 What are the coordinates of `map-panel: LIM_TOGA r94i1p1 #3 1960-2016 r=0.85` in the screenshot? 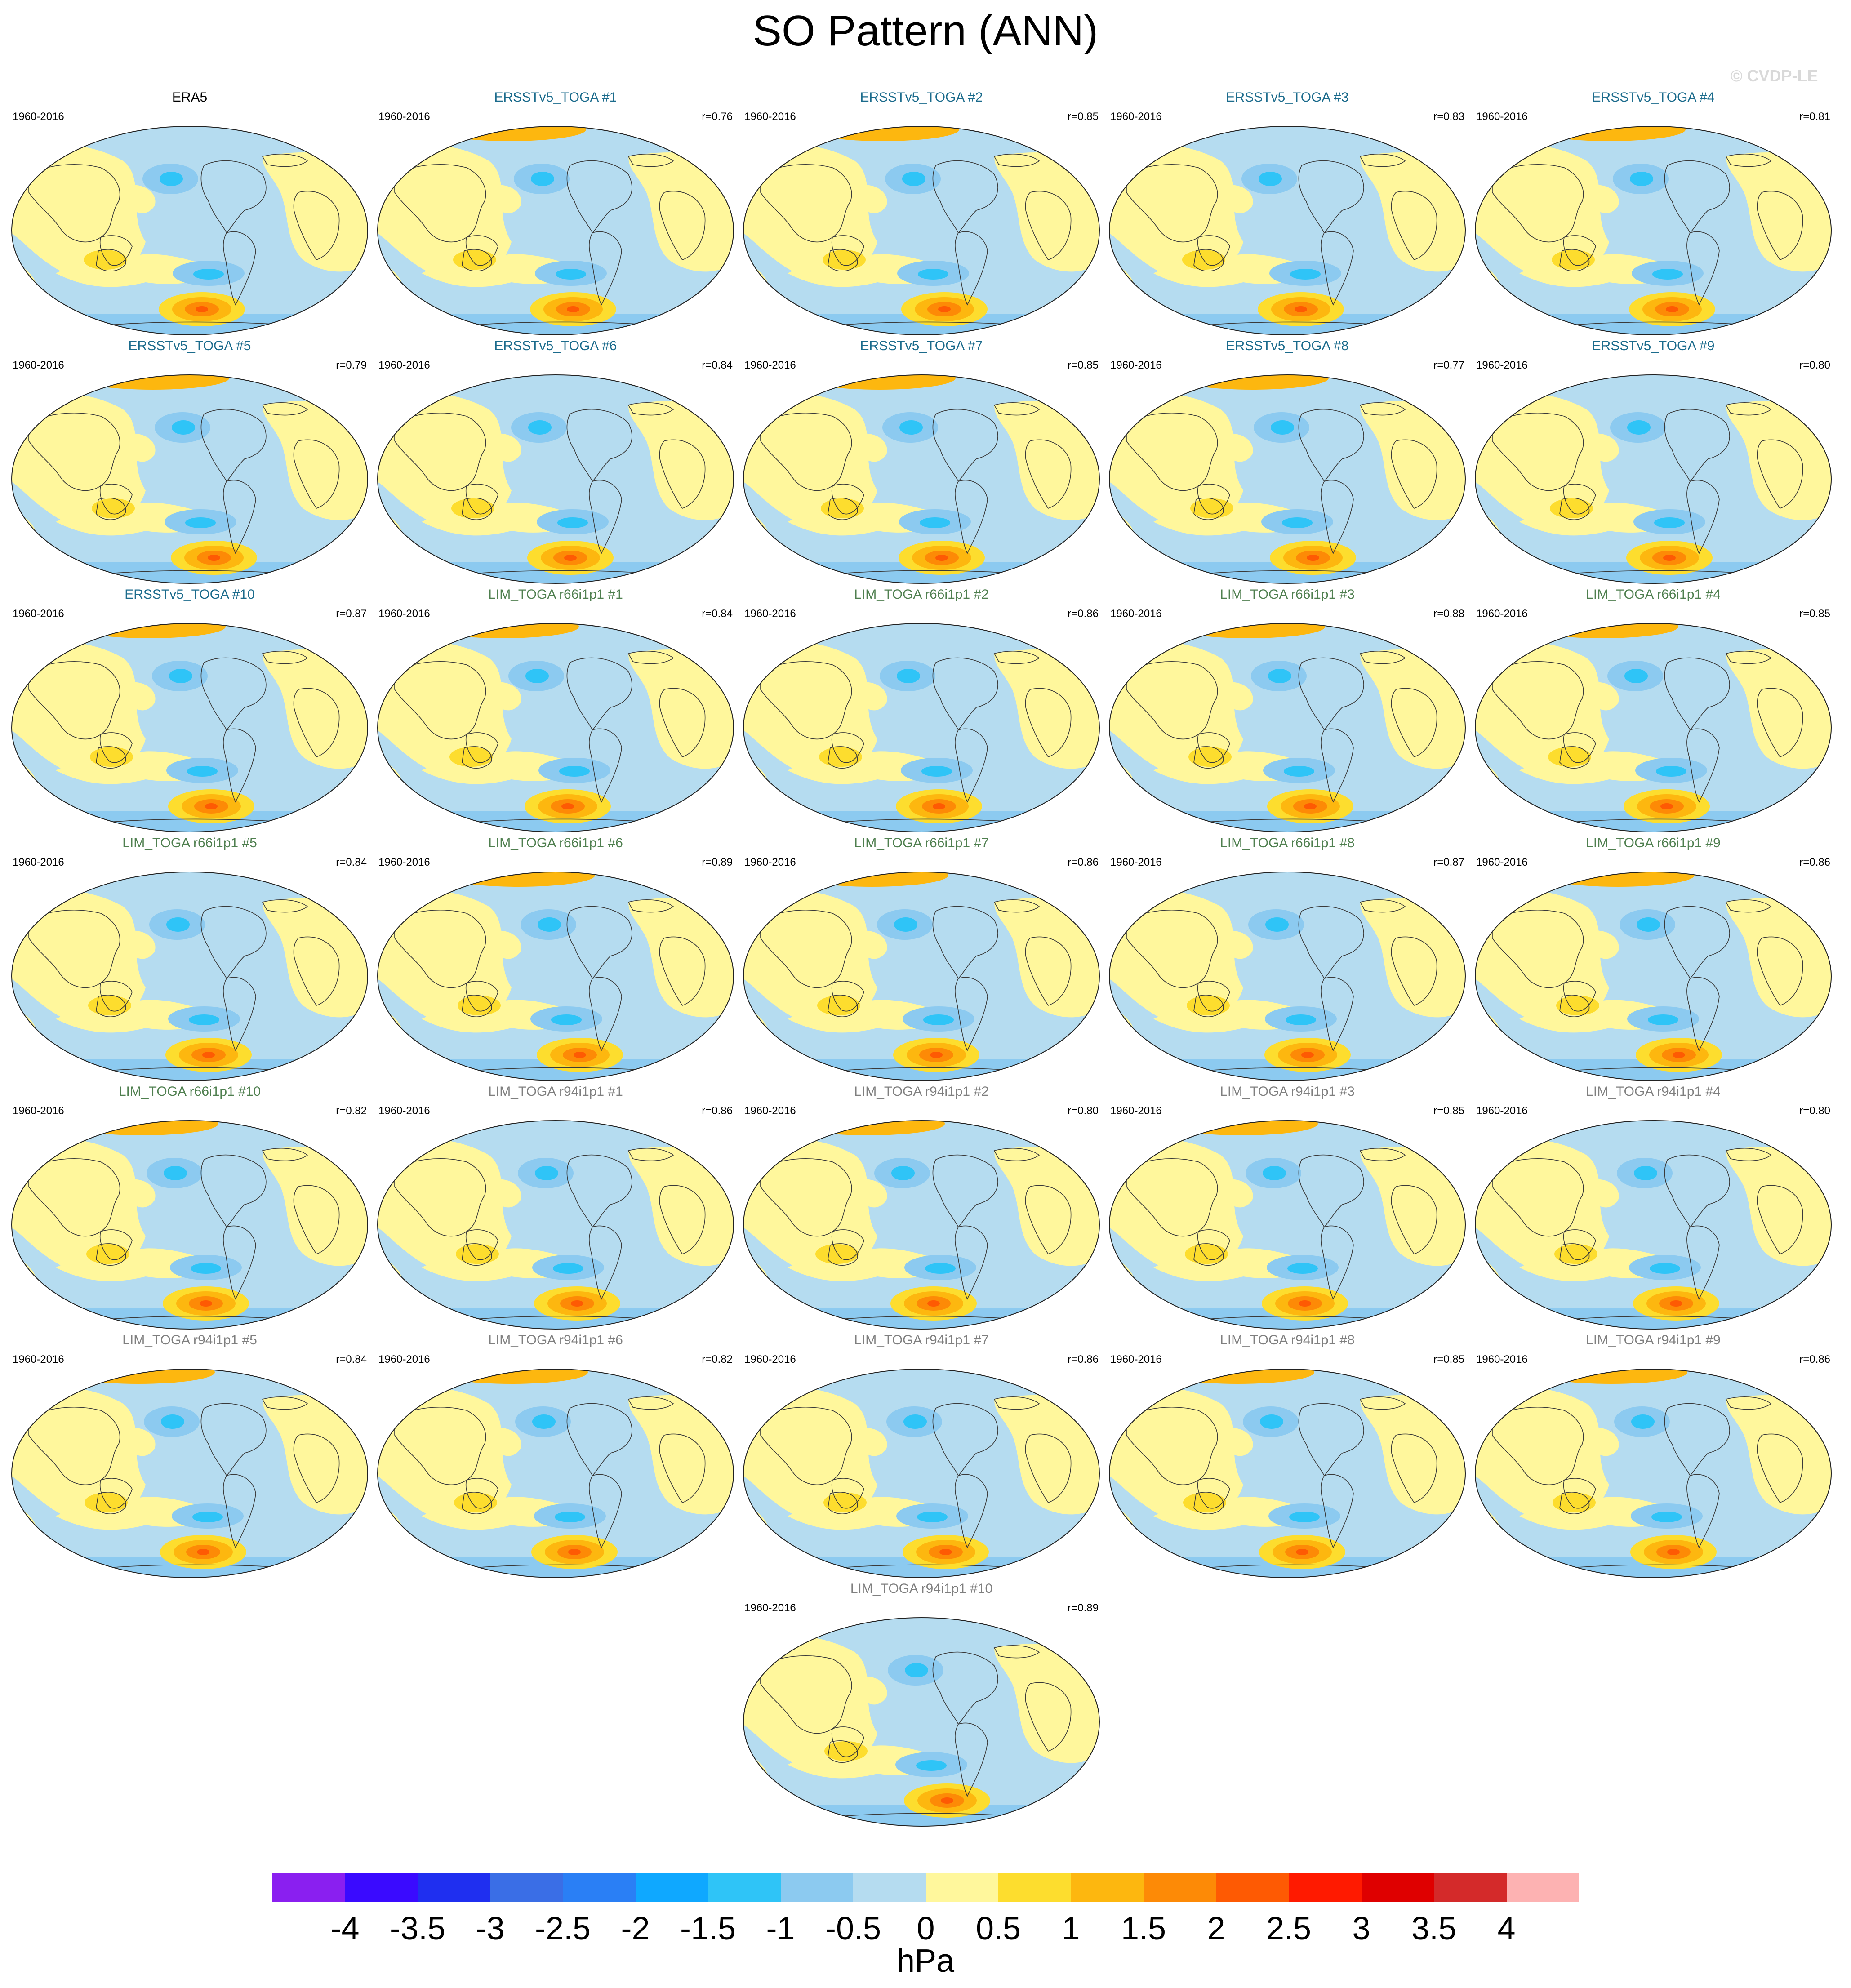 It's located at (1287, 1209).